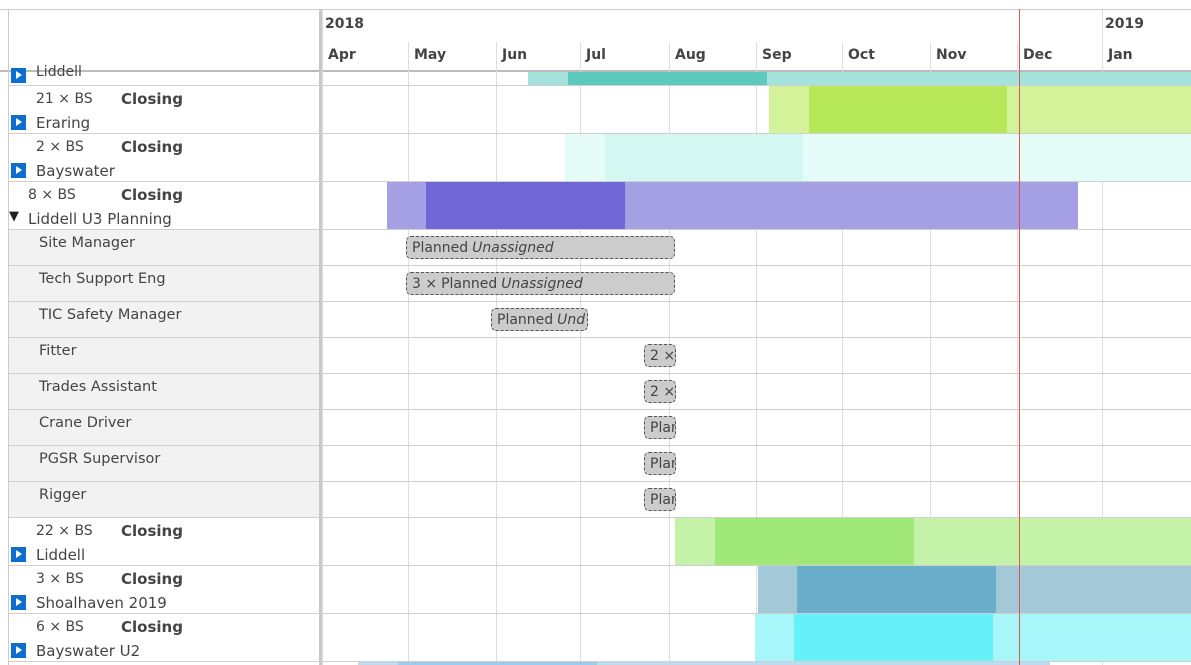  Describe the element at coordinates (101, 603) in the screenshot. I see `group-name: Shoalhaven 2019` at that location.